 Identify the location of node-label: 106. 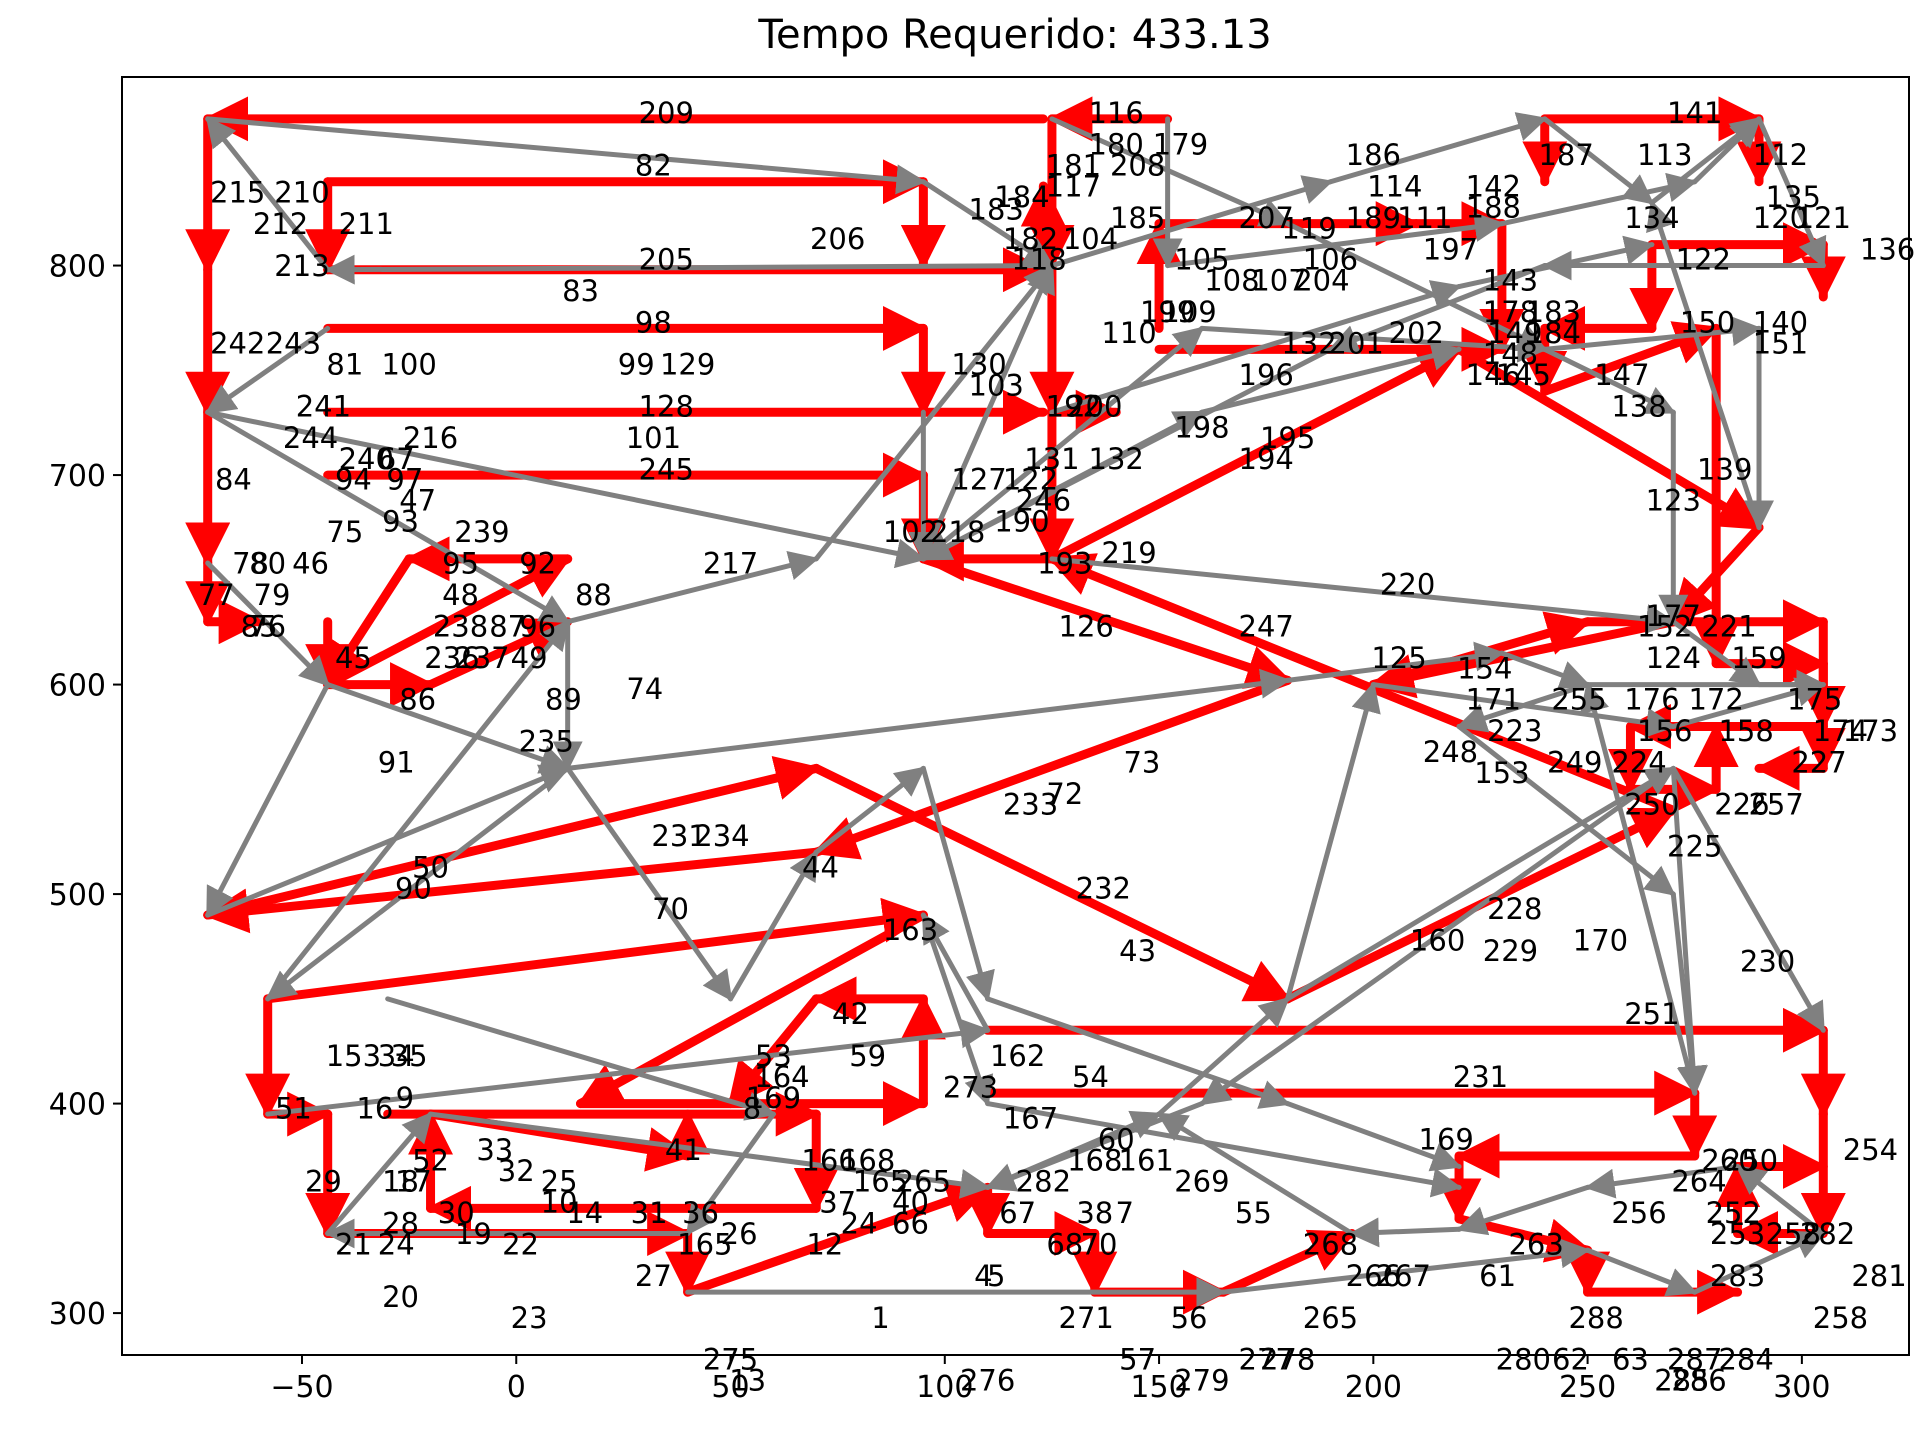
(1330, 260).